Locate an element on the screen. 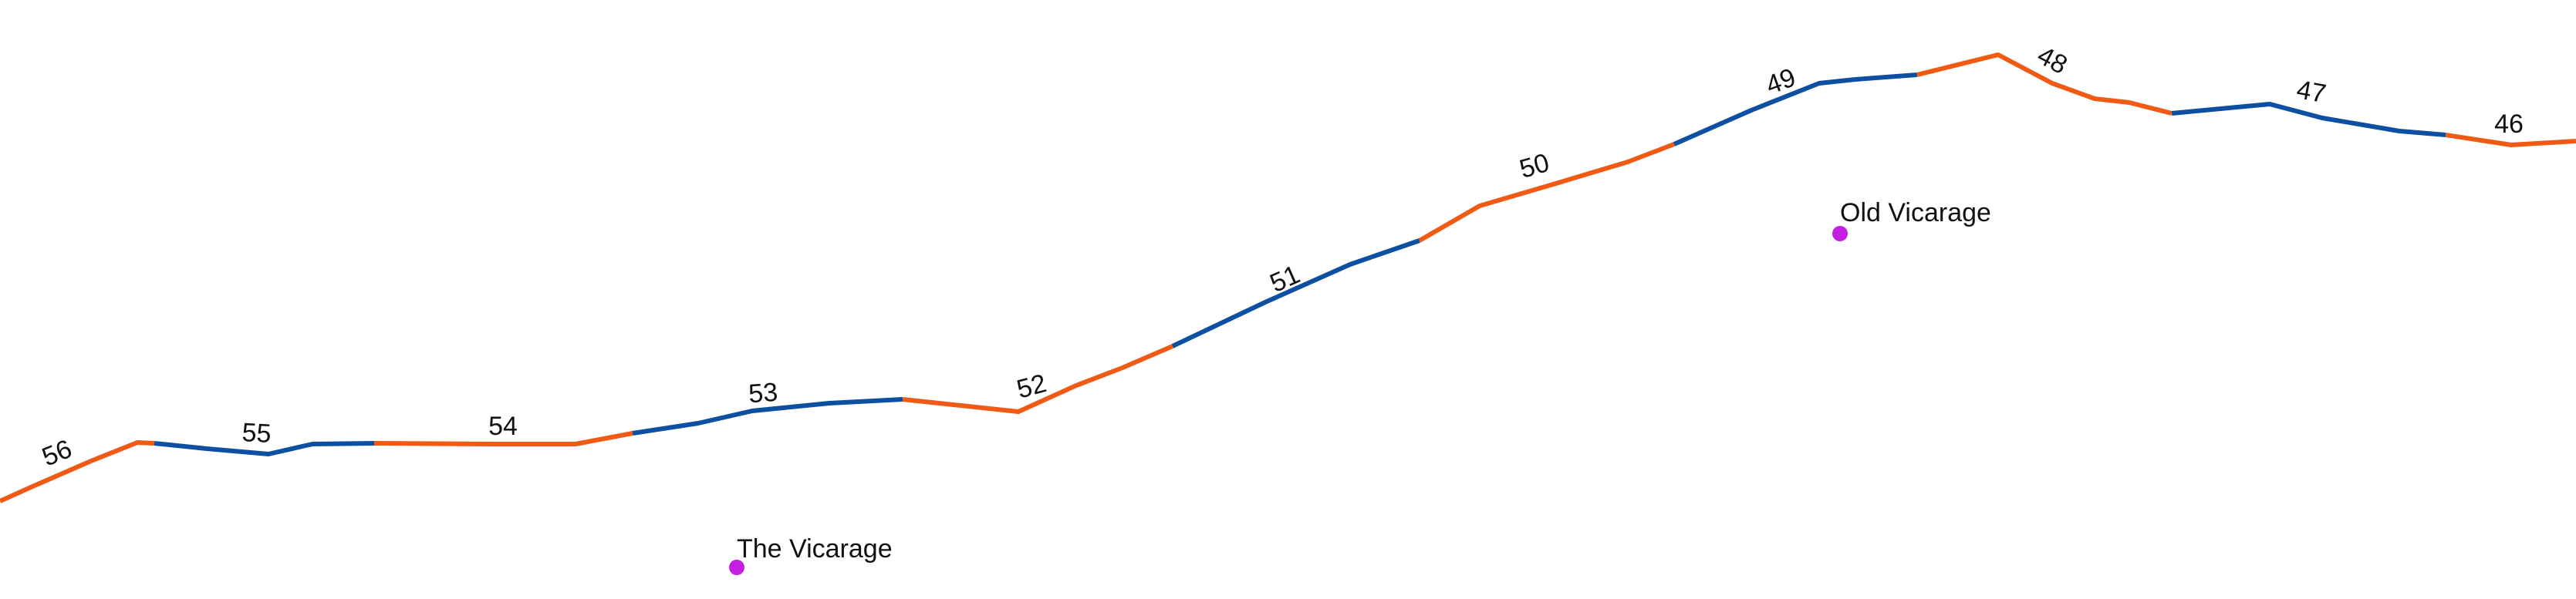 This screenshot has width=2576, height=599. km-marker-label: 50 is located at coordinates (1535, 166).